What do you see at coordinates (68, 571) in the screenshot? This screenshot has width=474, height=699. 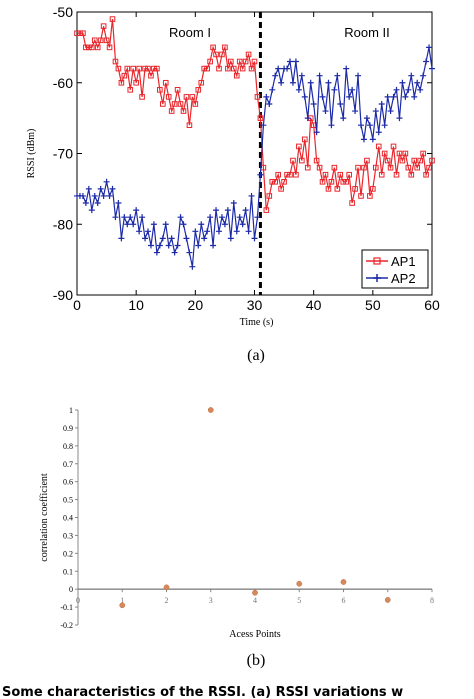 I see `correlation-y-tick-label: 0.1` at bounding box center [68, 571].